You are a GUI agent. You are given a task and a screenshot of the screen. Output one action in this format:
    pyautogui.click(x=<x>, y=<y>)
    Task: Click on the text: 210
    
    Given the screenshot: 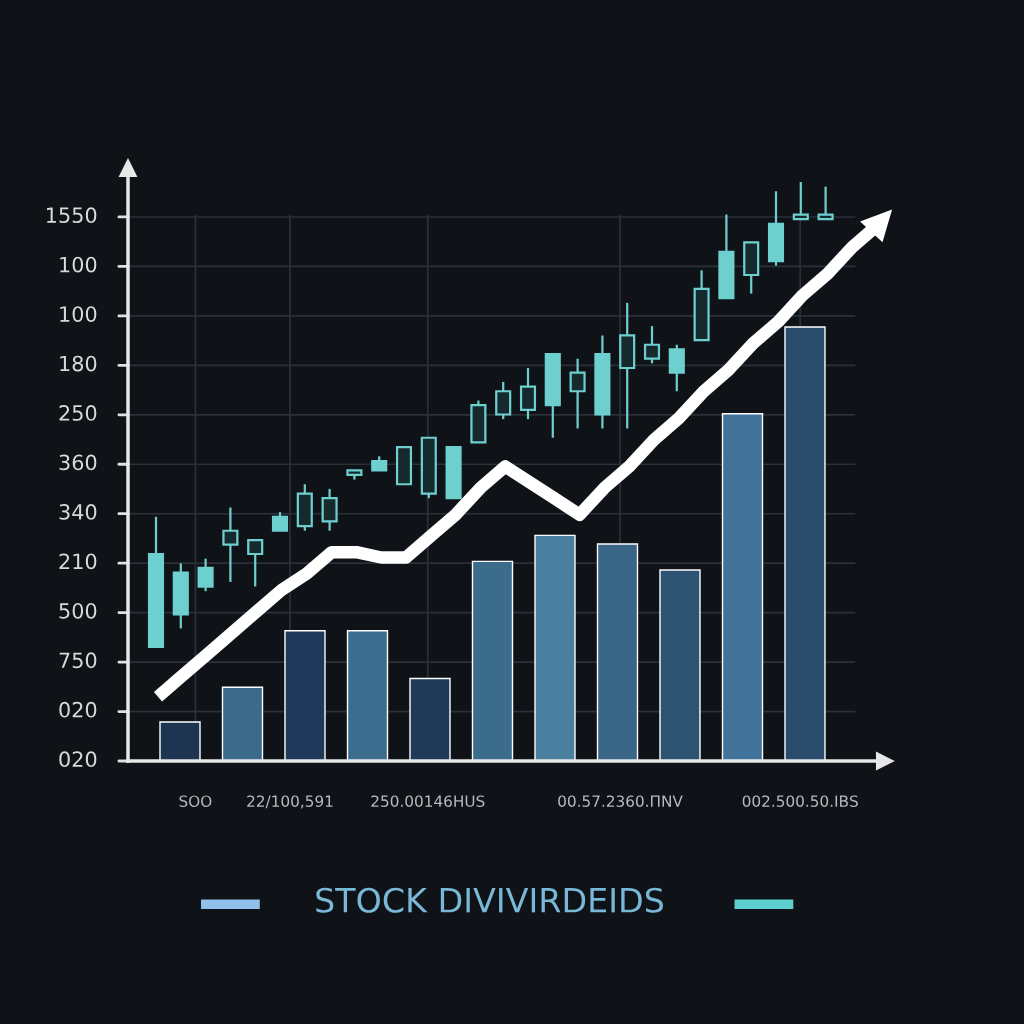 What is the action you would take?
    pyautogui.click(x=78, y=561)
    